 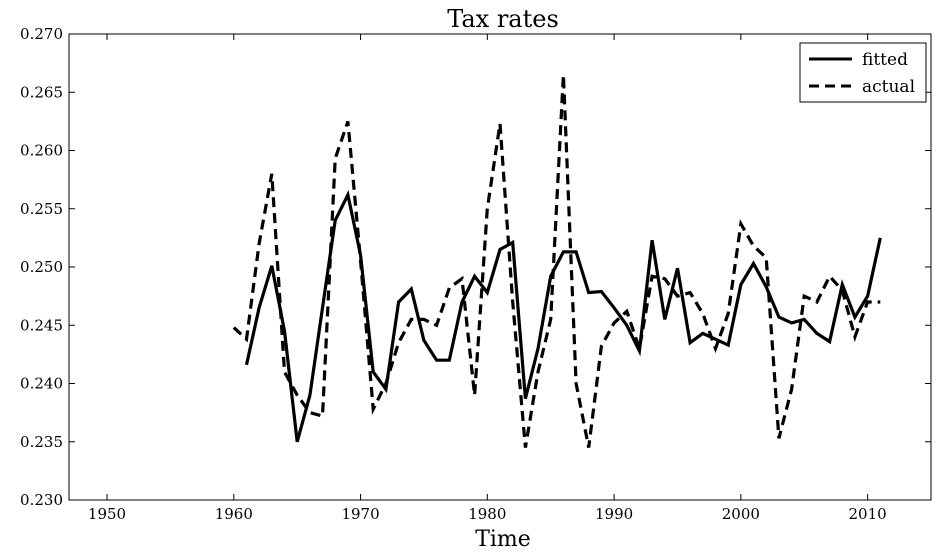 What do you see at coordinates (885, 60) in the screenshot?
I see `legend-fitted-label: fitted` at bounding box center [885, 60].